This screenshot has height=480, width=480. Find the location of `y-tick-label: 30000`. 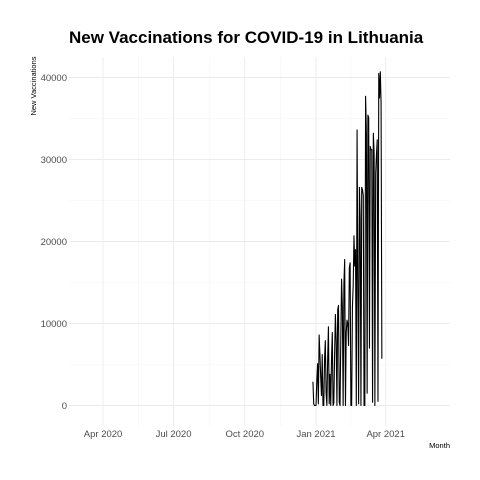

y-tick-label: 30000 is located at coordinates (54, 160).